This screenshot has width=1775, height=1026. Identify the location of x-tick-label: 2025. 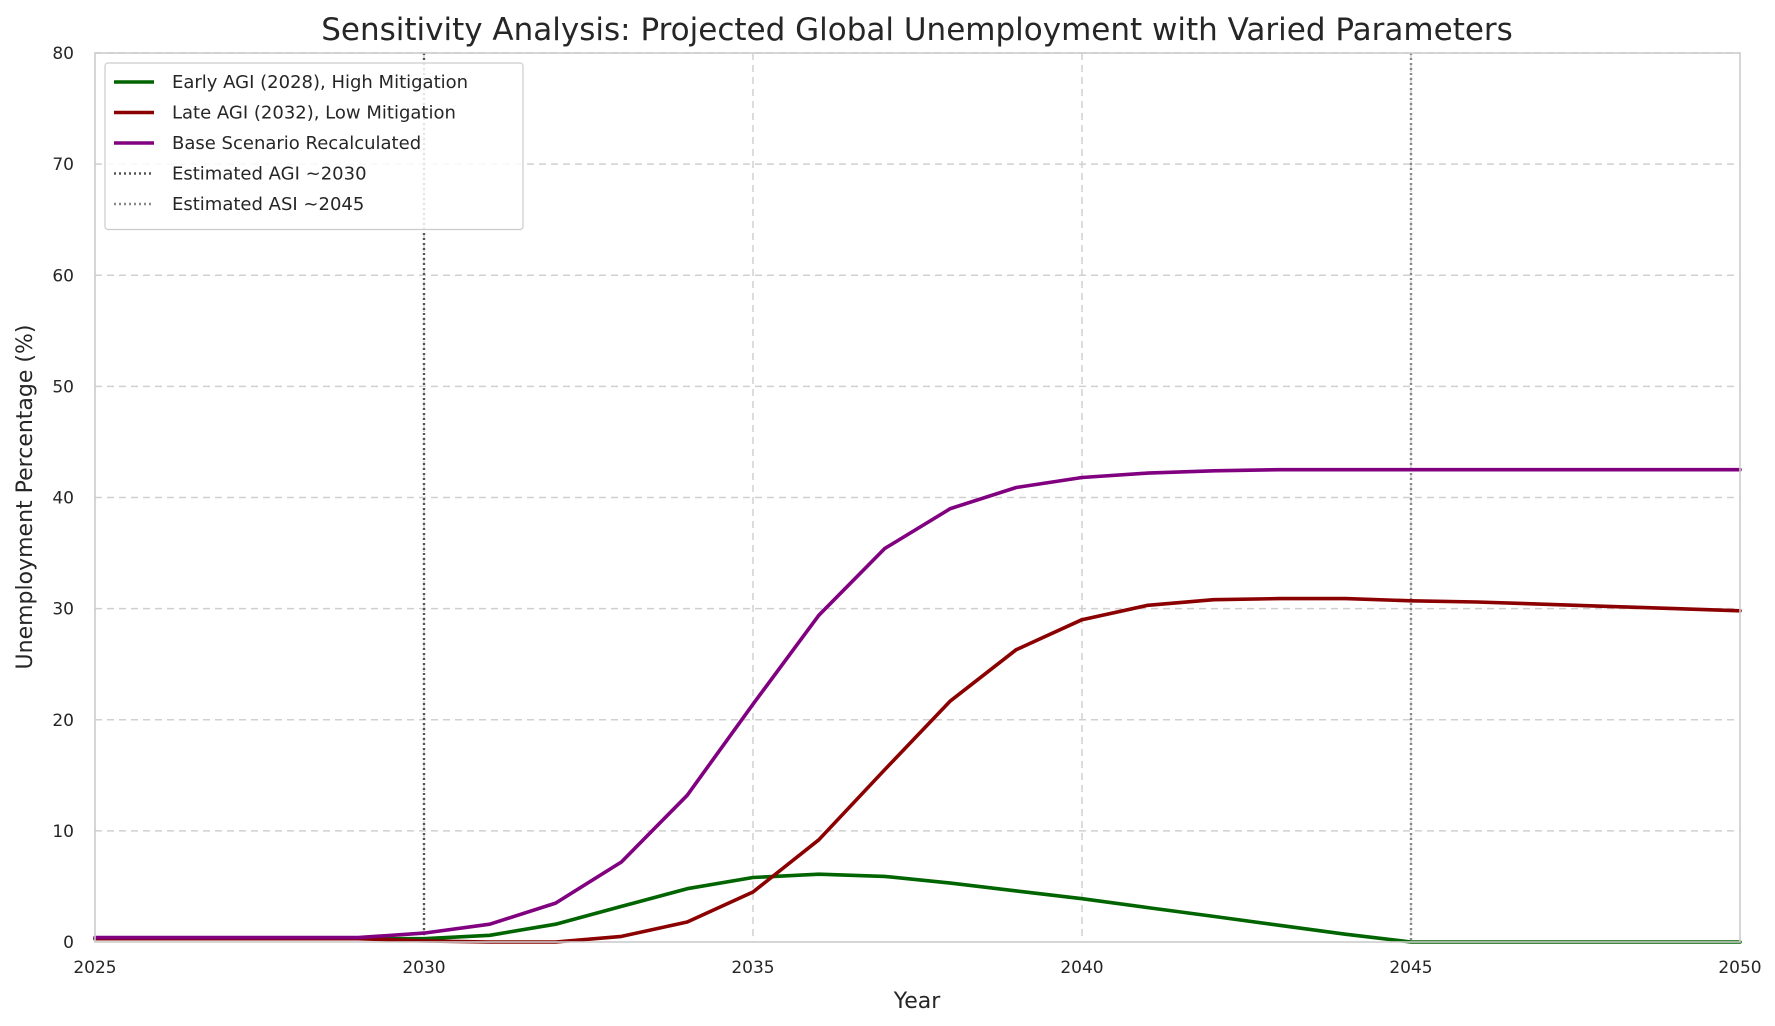
(94, 968).